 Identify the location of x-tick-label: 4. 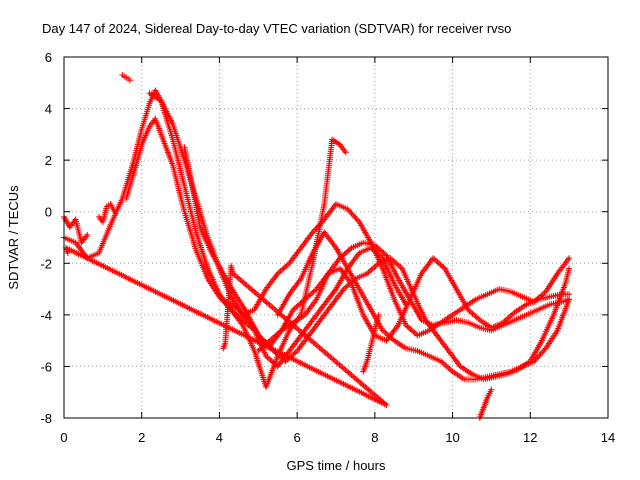
(219, 437).